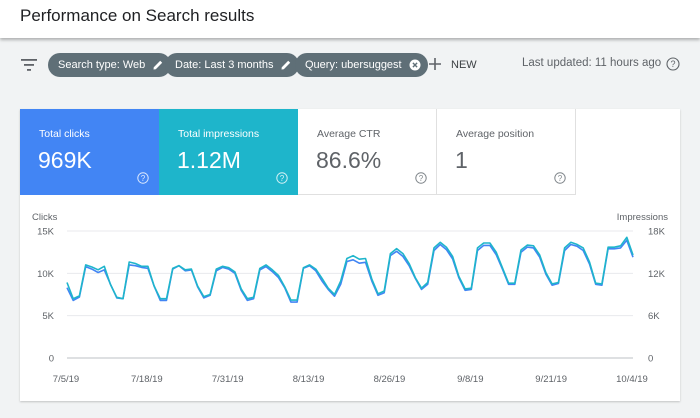 The image size is (700, 418). I want to click on y-tick-right: 18K, so click(657, 232).